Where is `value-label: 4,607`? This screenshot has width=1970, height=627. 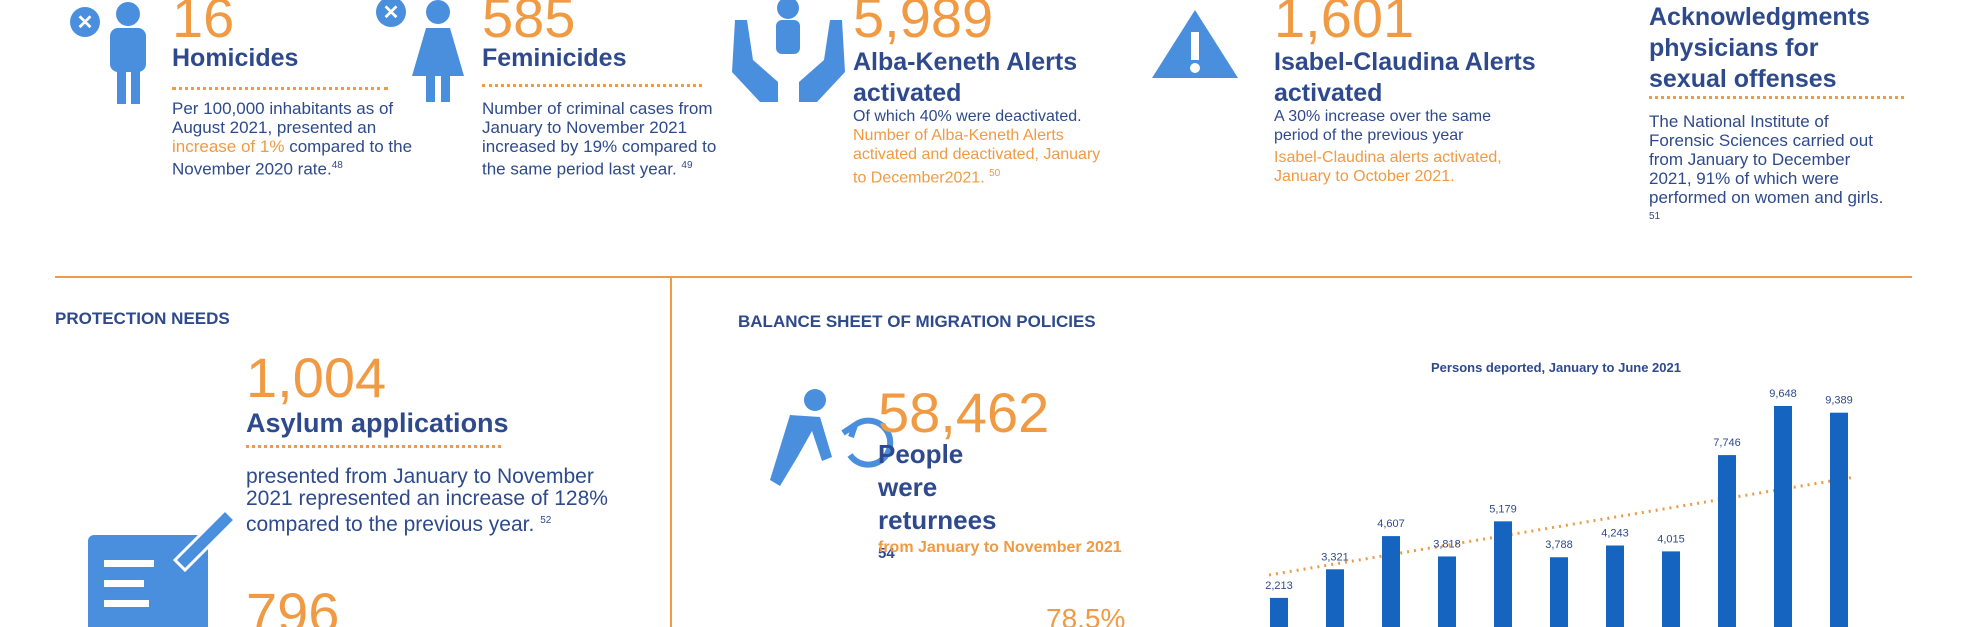
value-label: 4,607 is located at coordinates (1391, 524).